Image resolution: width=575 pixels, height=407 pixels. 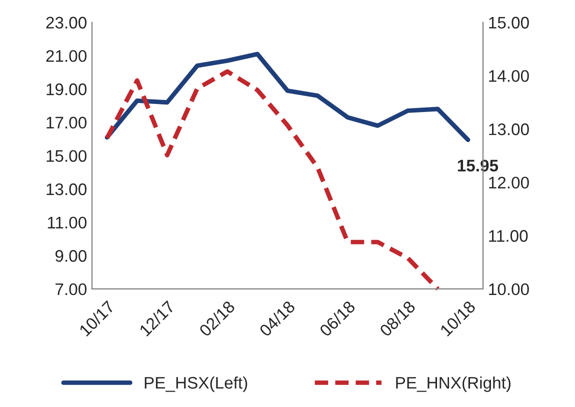 What do you see at coordinates (66, 22) in the screenshot?
I see `y-tick-label: 23.00` at bounding box center [66, 22].